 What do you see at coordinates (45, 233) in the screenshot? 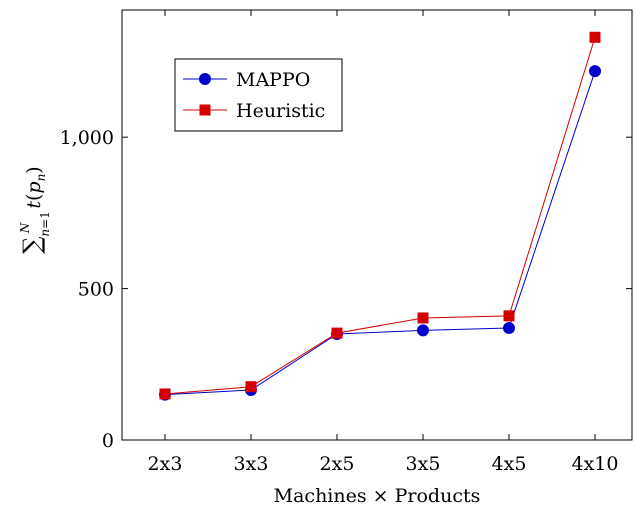
I see `y-axis-label-lower: n` at bounding box center [45, 233].